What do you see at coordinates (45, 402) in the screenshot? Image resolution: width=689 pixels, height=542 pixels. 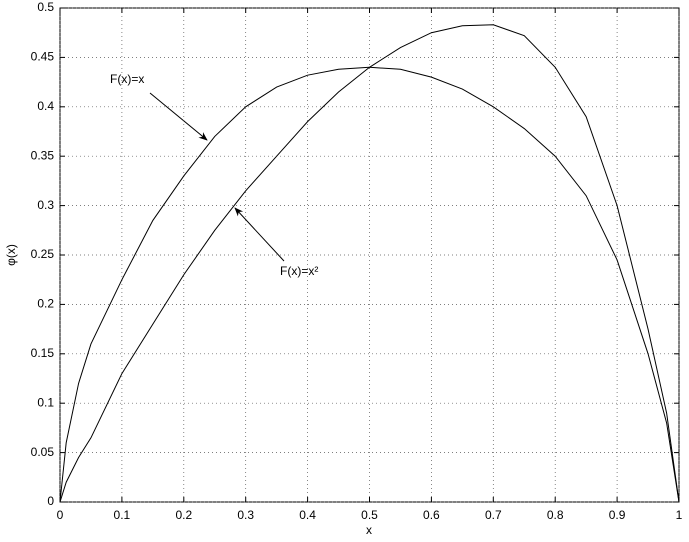 I see `y-tick-label: 0.1` at bounding box center [45, 402].